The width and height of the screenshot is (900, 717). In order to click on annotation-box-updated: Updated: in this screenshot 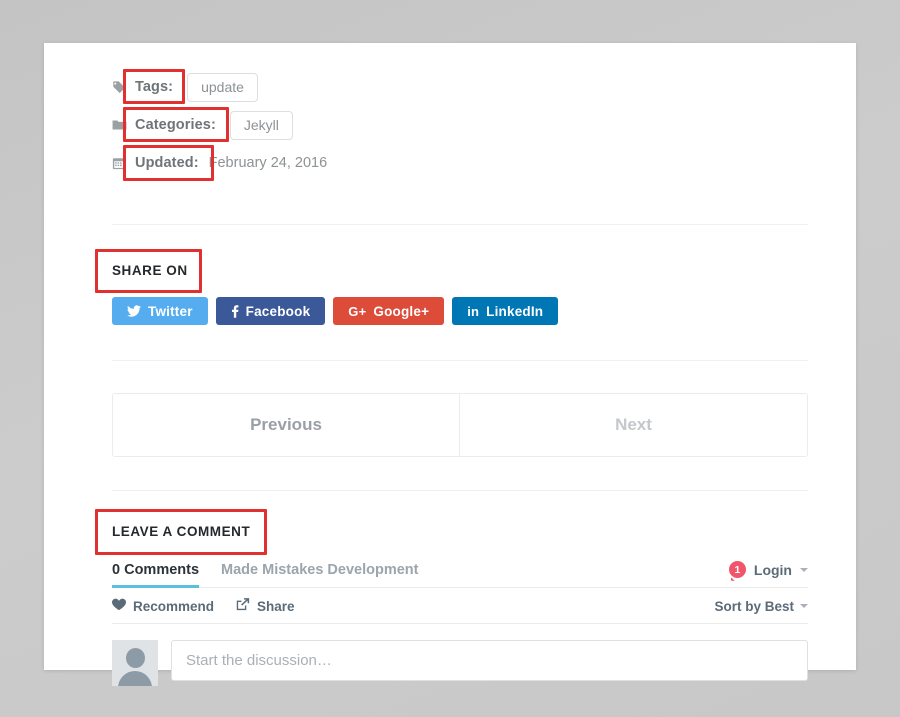, I will do `click(168, 163)`.